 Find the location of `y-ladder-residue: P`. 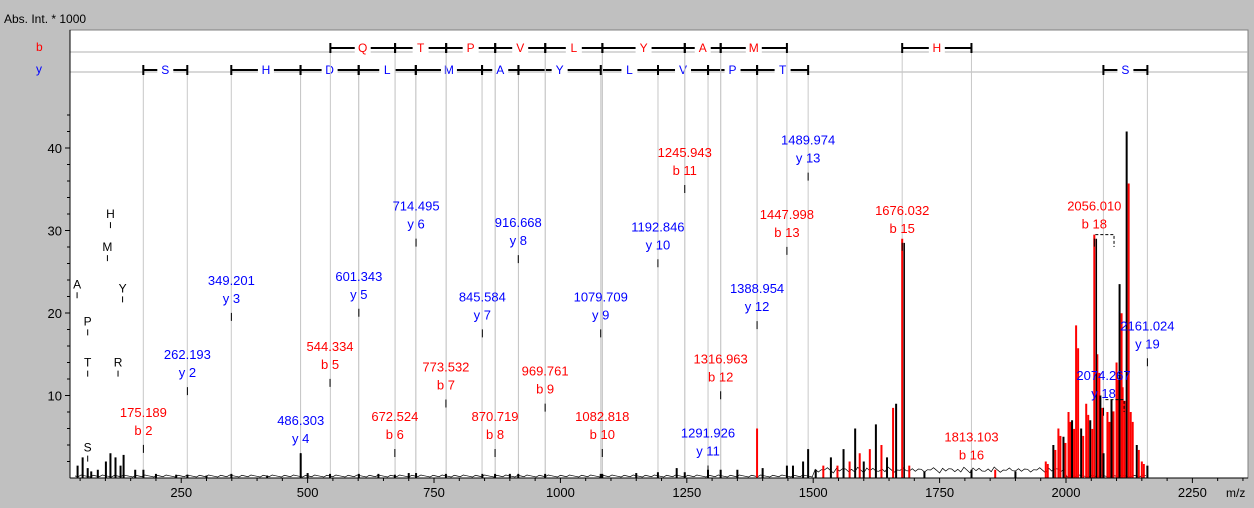

y-ladder-residue: P is located at coordinates (733, 70).